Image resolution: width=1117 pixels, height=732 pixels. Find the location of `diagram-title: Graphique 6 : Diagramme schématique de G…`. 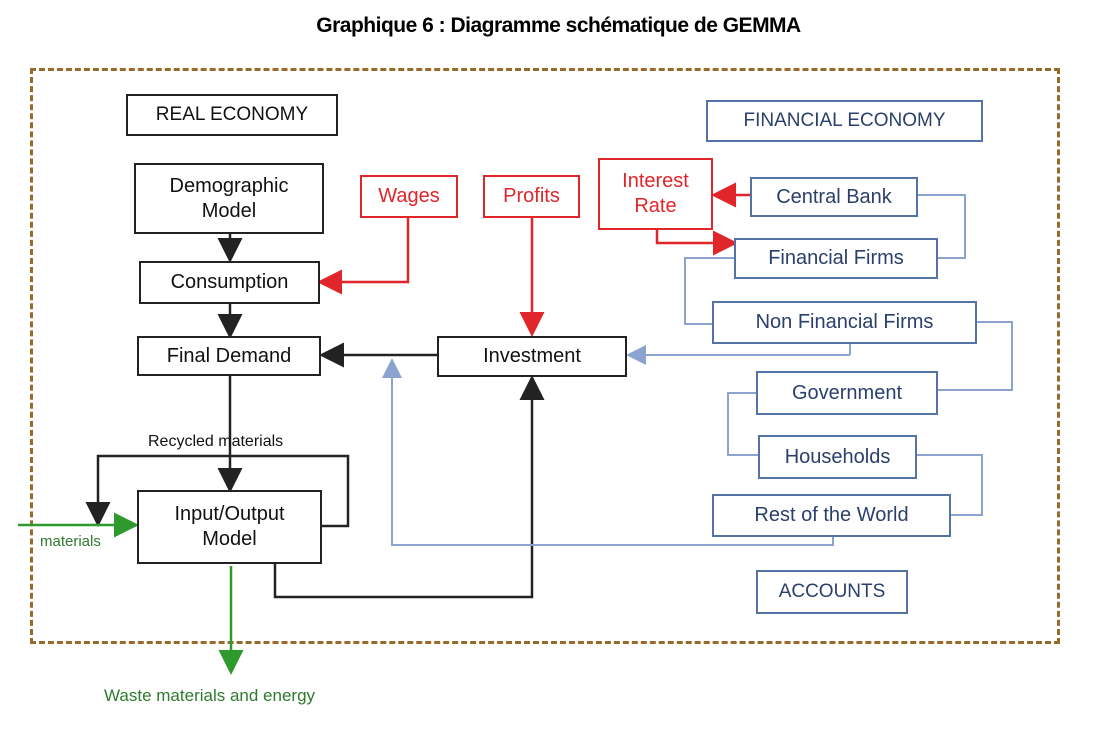

diagram-title: Graphique 6 : Diagramme schématique de G… is located at coordinates (558, 25).